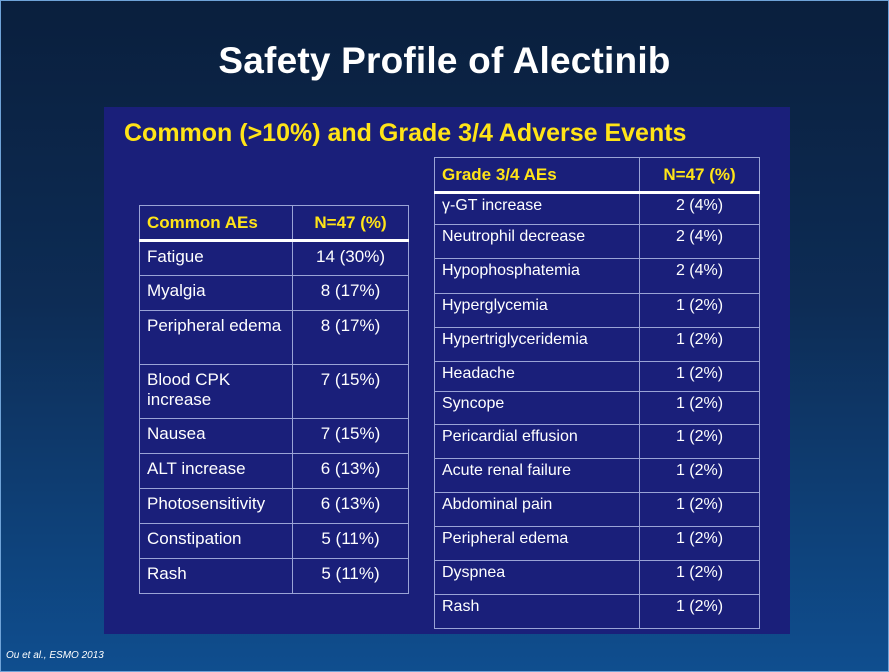 The image size is (889, 672). I want to click on table-row: Constipation 5 (11%), so click(274, 541).